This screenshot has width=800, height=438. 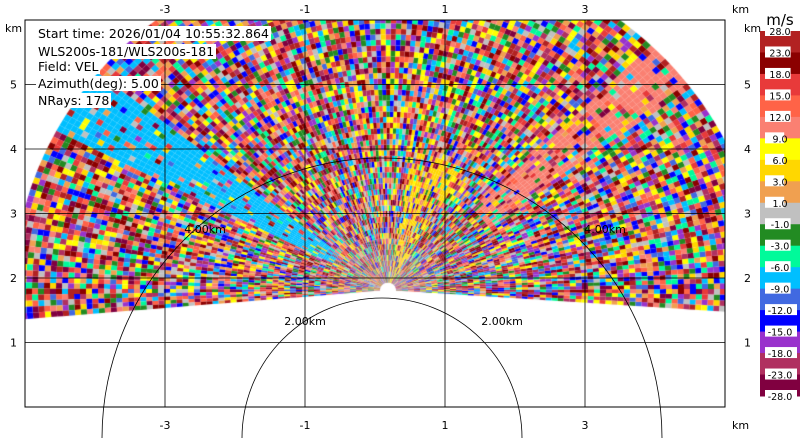 I want to click on x-tick-label-top: 1, so click(x=445, y=9).